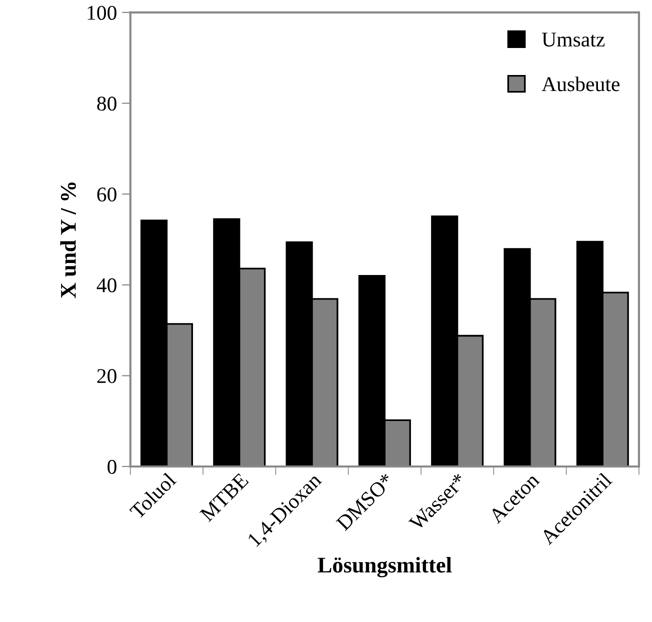 The width and height of the screenshot is (652, 622). I want to click on legend-label: Umsatz, so click(573, 39).